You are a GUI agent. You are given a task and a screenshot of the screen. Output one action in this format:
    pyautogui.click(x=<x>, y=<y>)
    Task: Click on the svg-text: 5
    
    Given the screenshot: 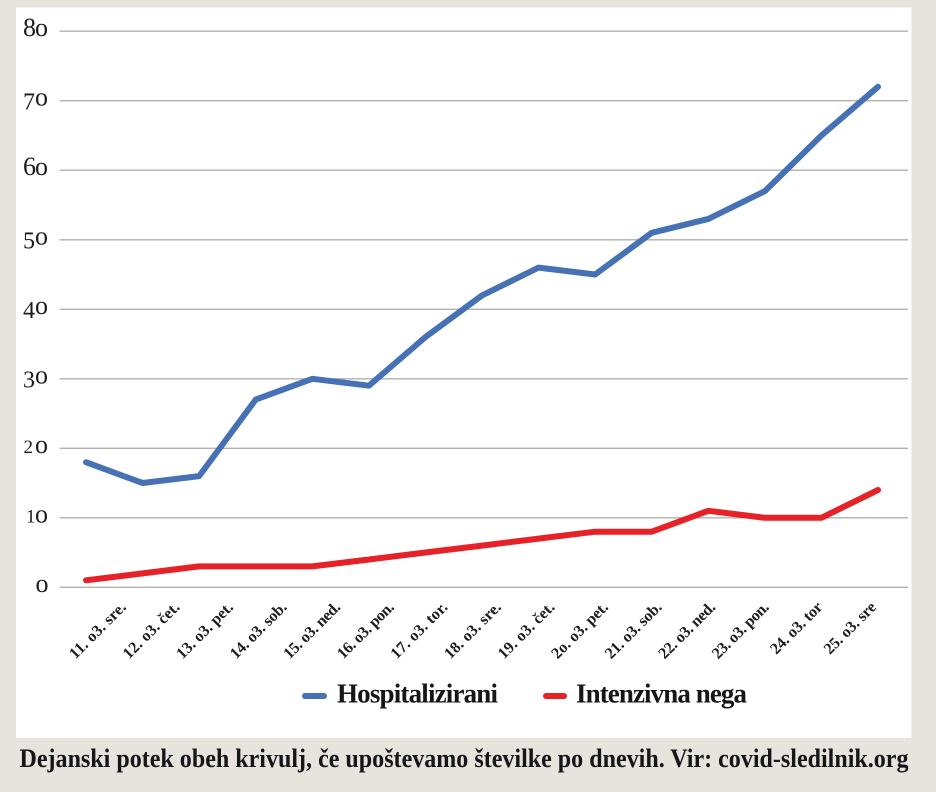 What is the action you would take?
    pyautogui.click(x=29, y=242)
    